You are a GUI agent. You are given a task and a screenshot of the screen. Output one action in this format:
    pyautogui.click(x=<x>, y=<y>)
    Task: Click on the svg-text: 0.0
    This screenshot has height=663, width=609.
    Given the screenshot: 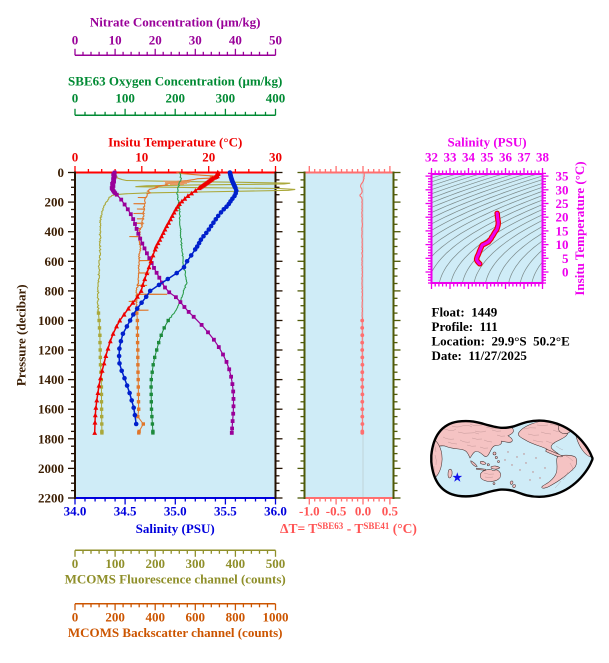 What is the action you would take?
    pyautogui.click(x=363, y=511)
    